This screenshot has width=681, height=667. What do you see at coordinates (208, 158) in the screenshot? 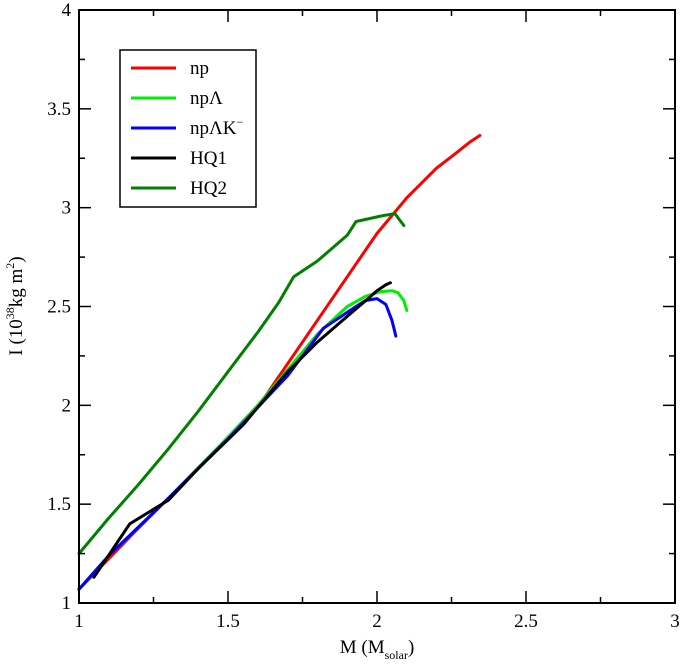
I see `legend-label-4: HQ1` at bounding box center [208, 158].